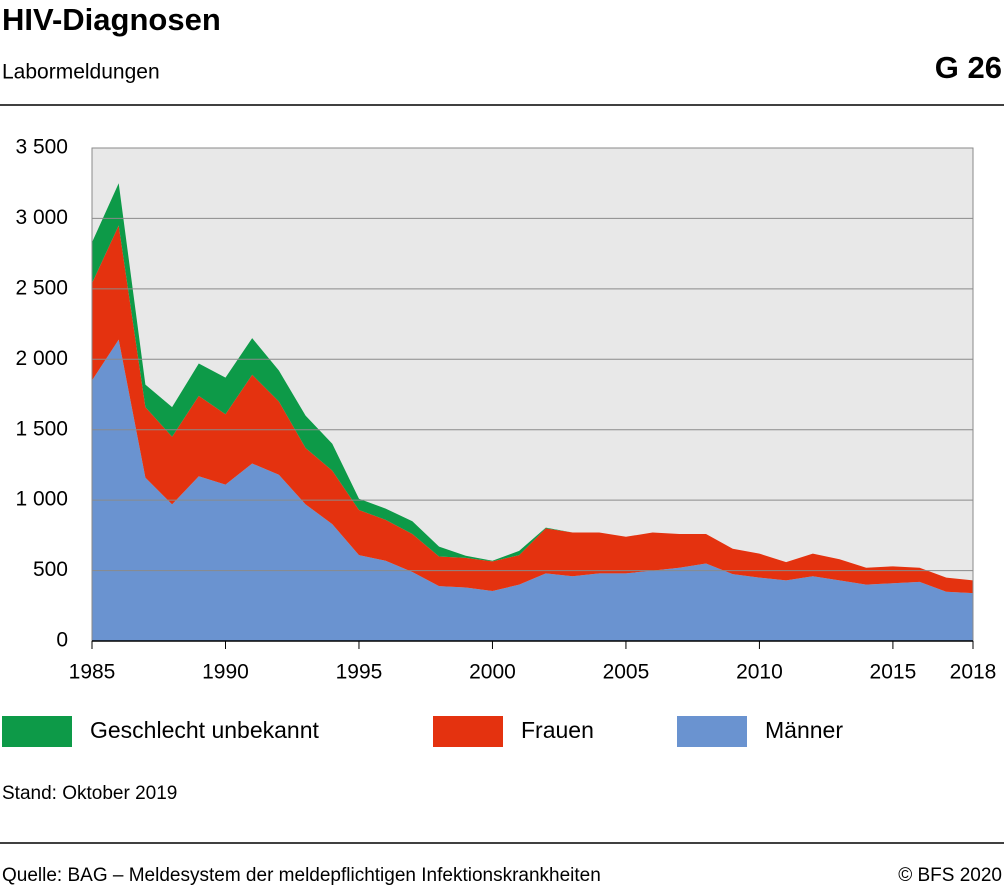  What do you see at coordinates (626, 672) in the screenshot?
I see `x-tick-label: 2005` at bounding box center [626, 672].